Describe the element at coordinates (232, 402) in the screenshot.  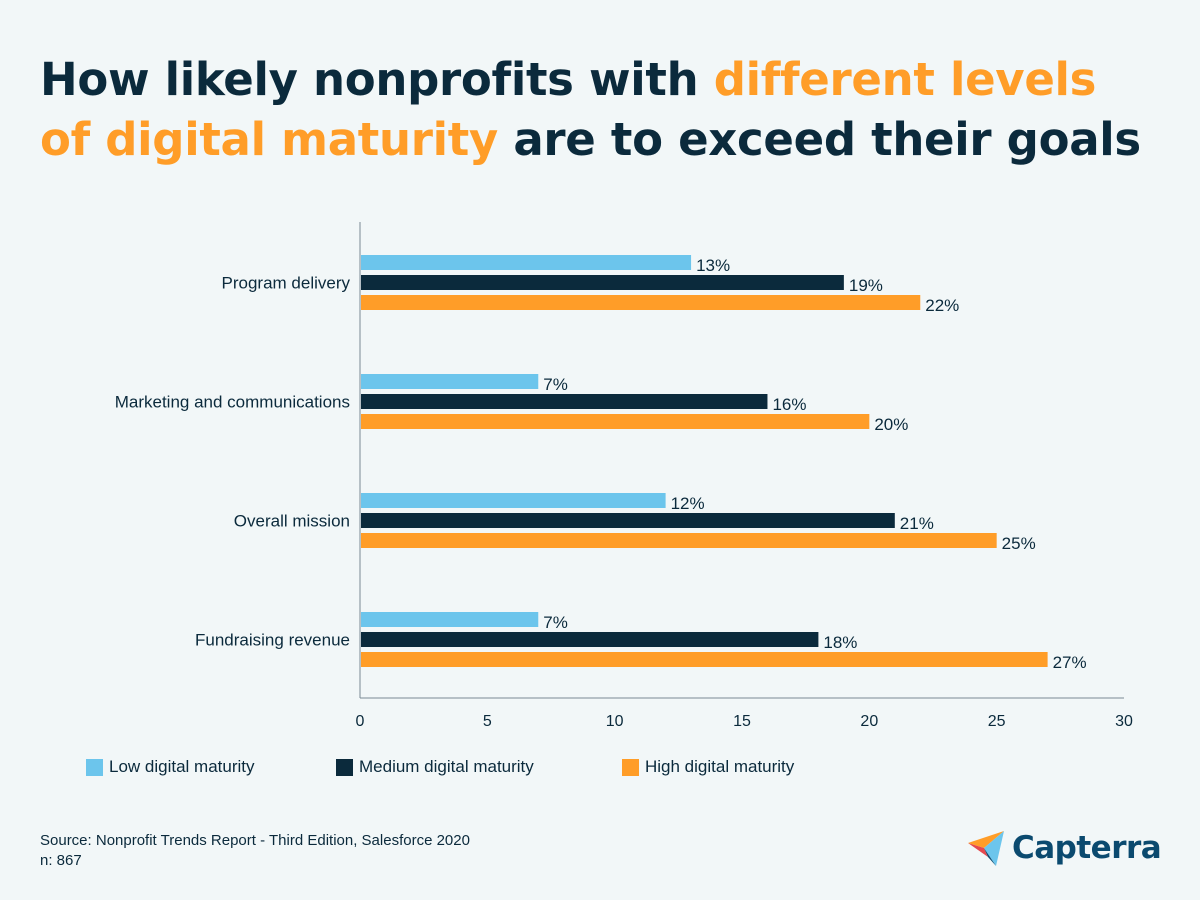
I see `category-label: Marketing and communications` at that location.